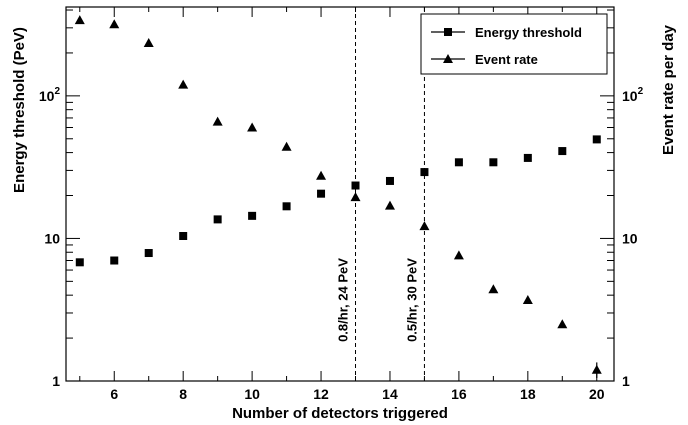 This screenshot has width=688, height=425. Describe the element at coordinates (340, 413) in the screenshot. I see `x-axis-label: Number of detectors triggered` at that location.